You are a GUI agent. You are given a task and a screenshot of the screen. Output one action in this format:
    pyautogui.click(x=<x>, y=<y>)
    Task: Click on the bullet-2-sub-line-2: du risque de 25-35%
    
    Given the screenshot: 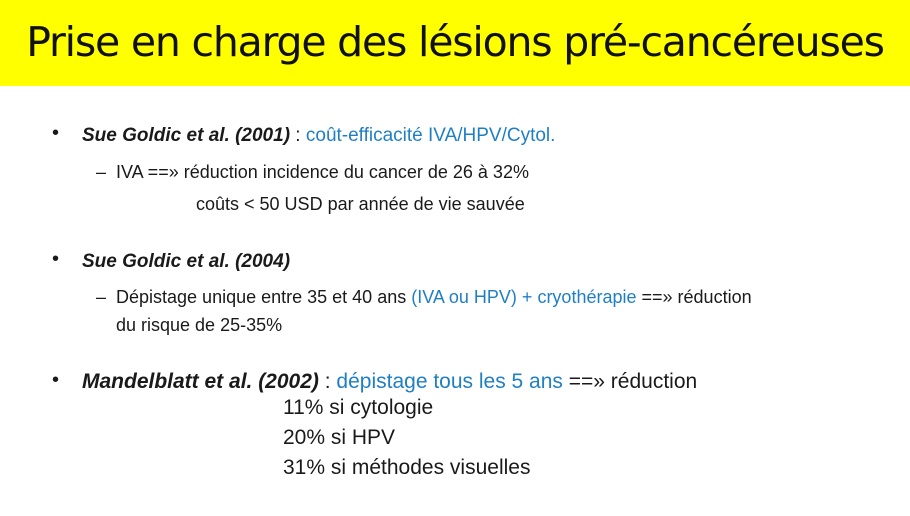 What is the action you would take?
    pyautogui.click(x=199, y=325)
    